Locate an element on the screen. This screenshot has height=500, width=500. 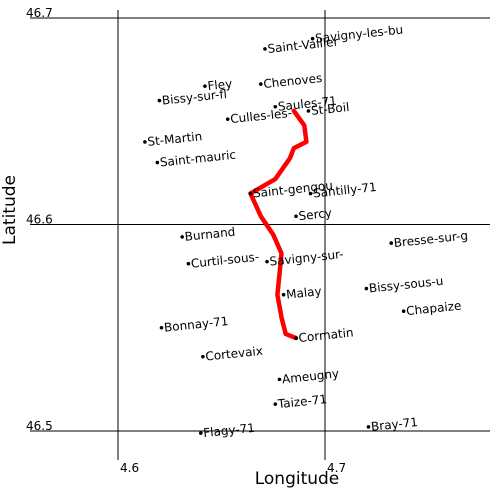
place-marker: Saules-71 is located at coordinates (305, 104).